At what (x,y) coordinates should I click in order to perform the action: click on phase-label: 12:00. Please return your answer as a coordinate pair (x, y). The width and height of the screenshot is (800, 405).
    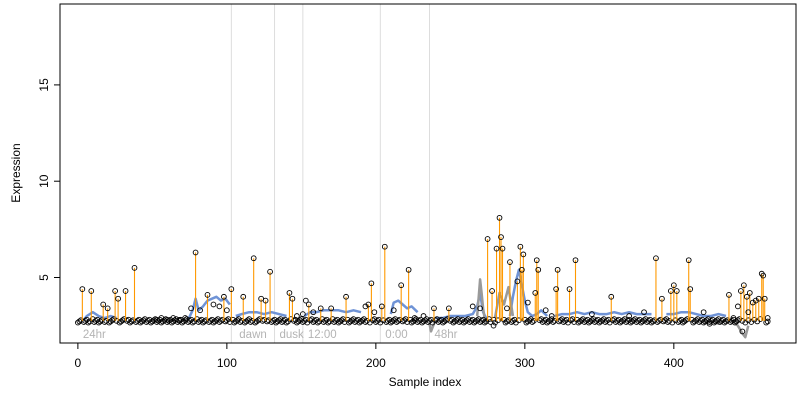
    Looking at the image, I should click on (322, 335).